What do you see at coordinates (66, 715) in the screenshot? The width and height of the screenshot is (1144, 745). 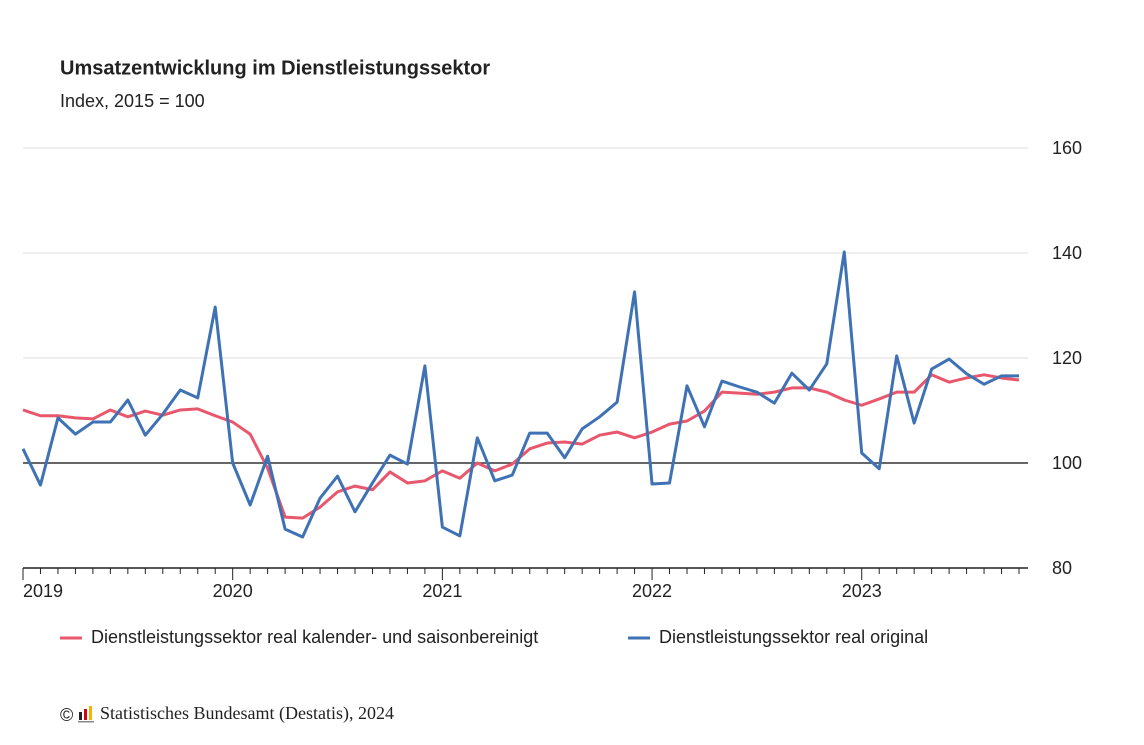 I see `copyright: ©` at bounding box center [66, 715].